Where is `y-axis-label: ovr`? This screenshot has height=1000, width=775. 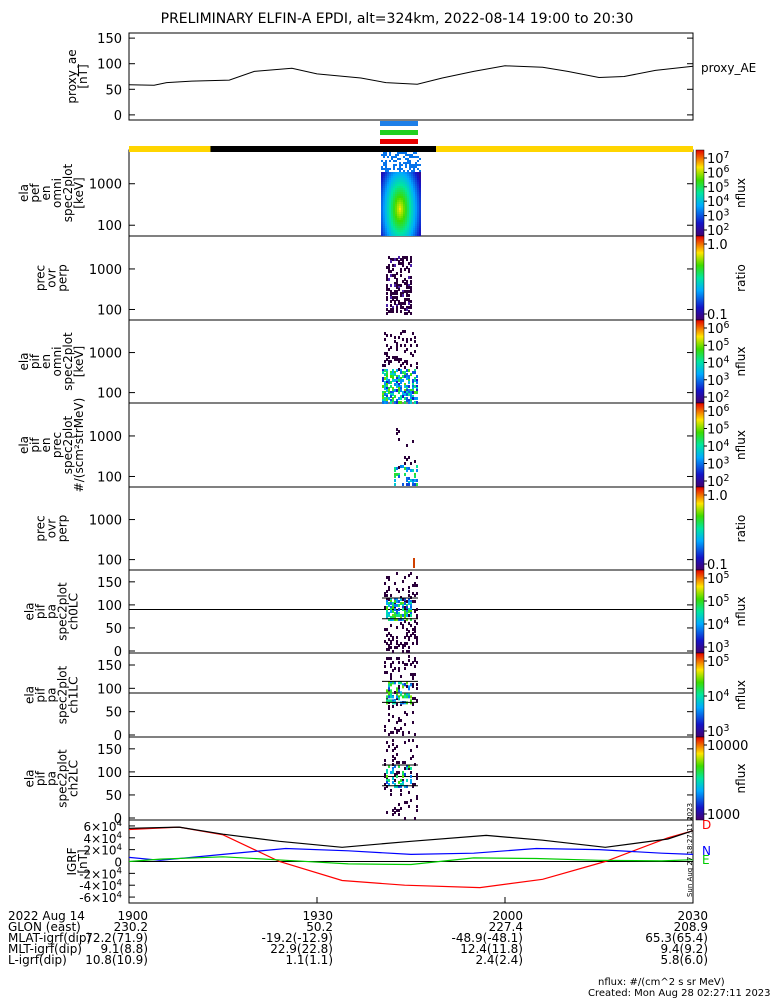
y-axis-label: ovr is located at coordinates (52, 277).